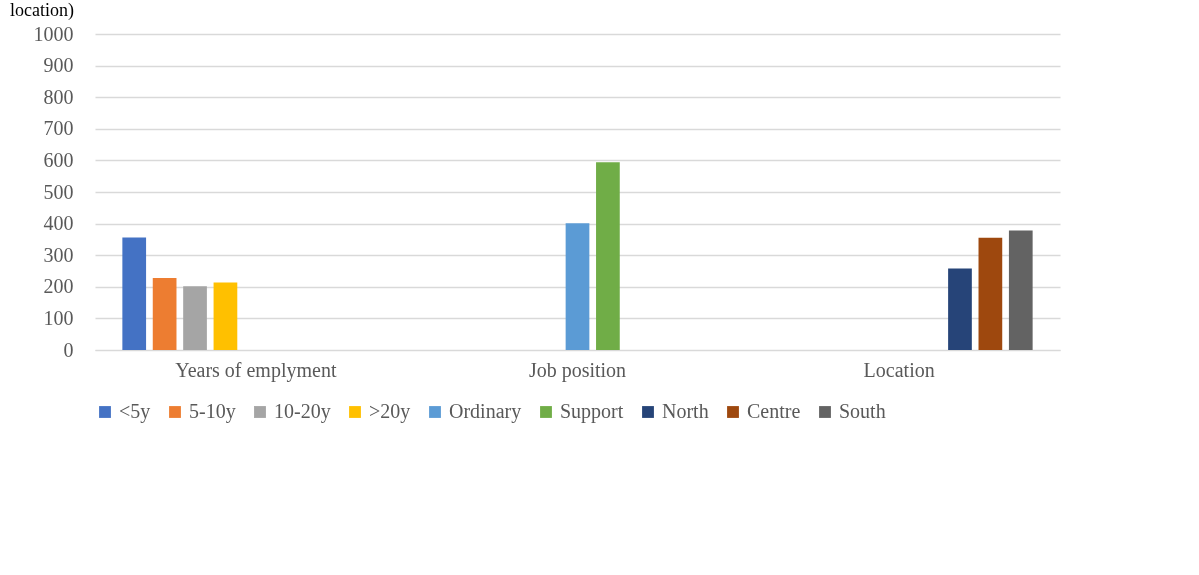  I want to click on legend-label: >20y, so click(390, 411).